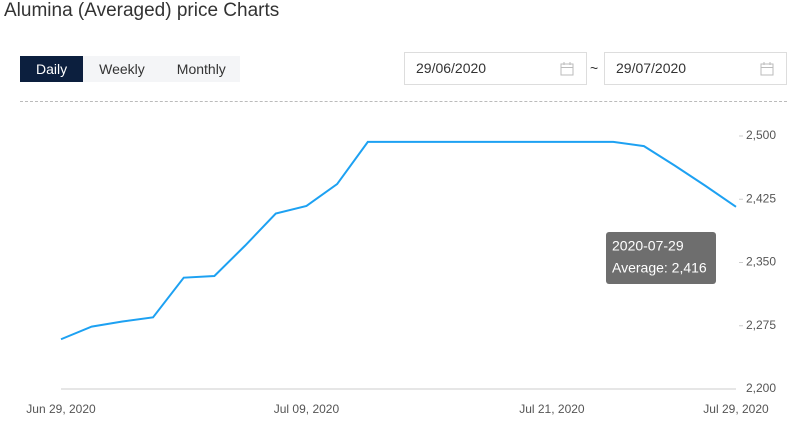 This screenshot has height=433, width=806. Describe the element at coordinates (736, 409) in the screenshot. I see `x-tick-label: Jul 29, 2020` at that location.